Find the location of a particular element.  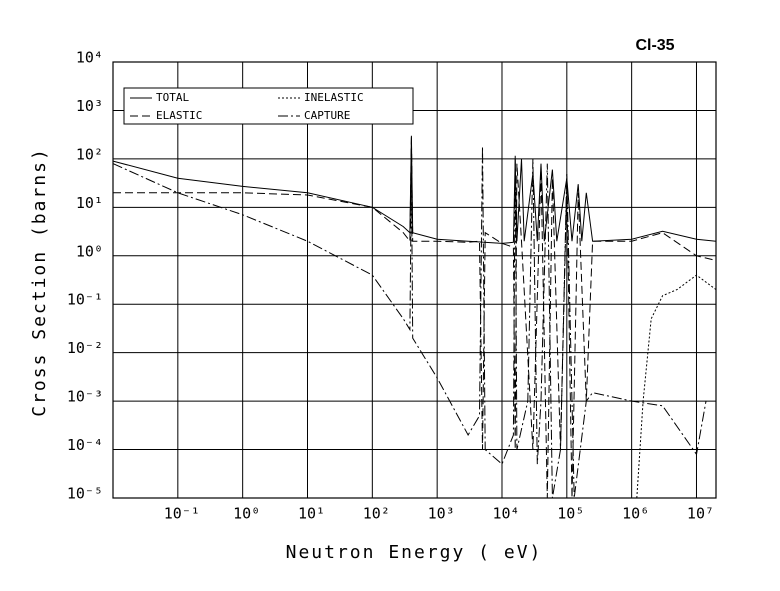

legend-box is located at coordinates (268, 106).